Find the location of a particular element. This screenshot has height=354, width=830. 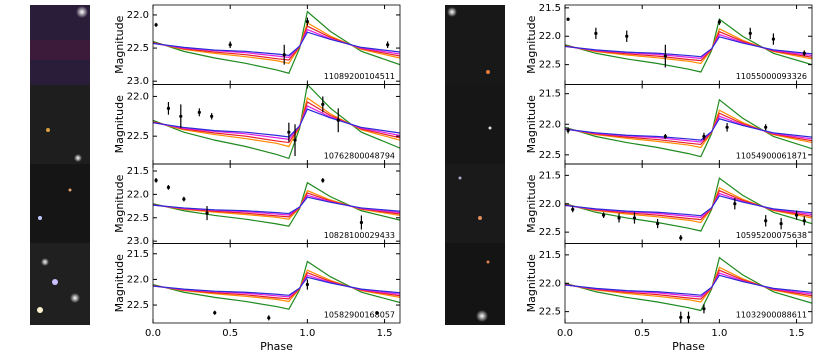

object-id: 10582900168057 is located at coordinates (359, 315).